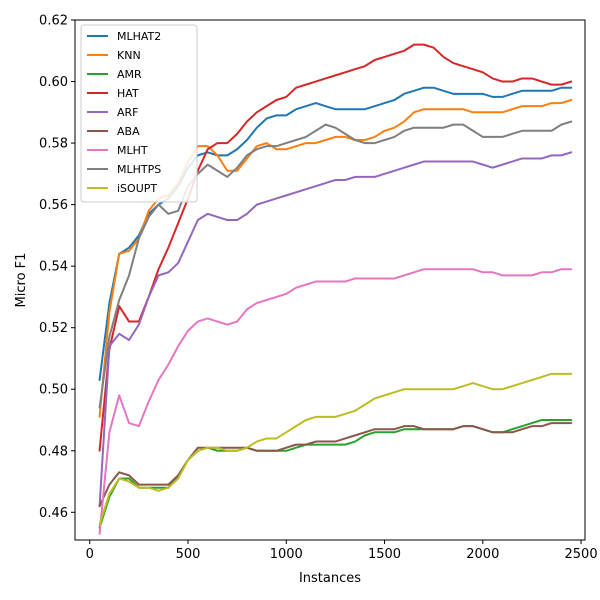 The image size is (600, 600). What do you see at coordinates (53, 513) in the screenshot?
I see `y-tick-label: 0.46` at bounding box center [53, 513].